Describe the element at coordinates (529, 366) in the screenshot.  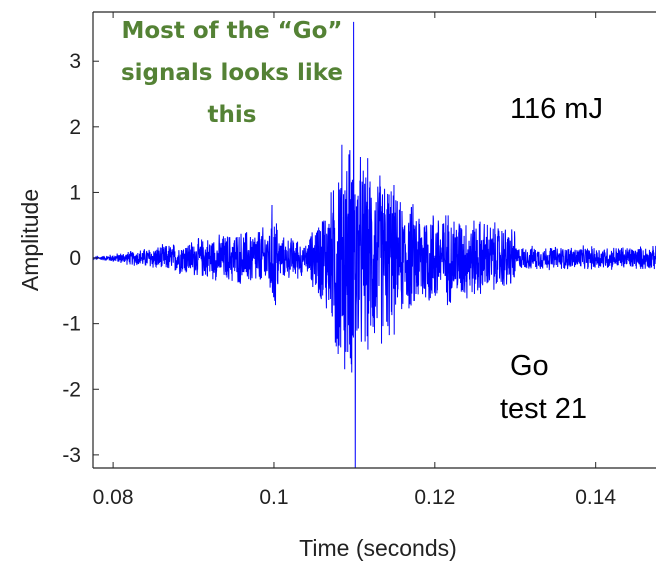
I see `go-annotation: Go` at that location.